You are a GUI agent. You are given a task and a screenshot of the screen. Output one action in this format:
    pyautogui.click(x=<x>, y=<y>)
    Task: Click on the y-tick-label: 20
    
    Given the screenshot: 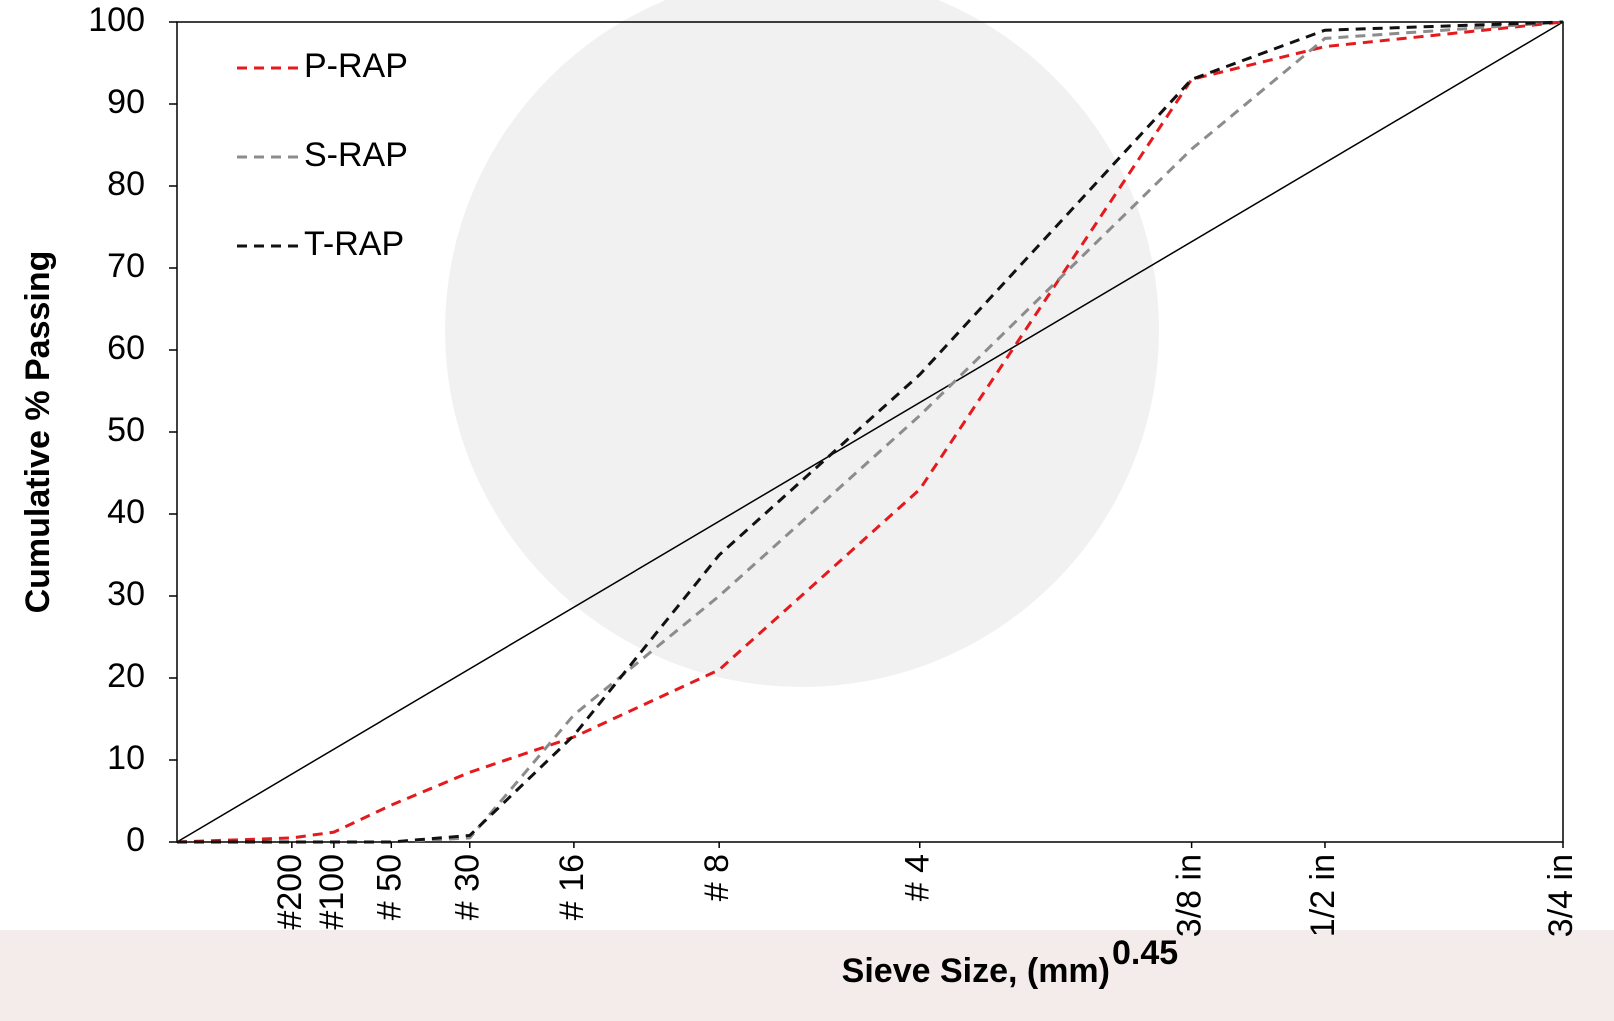 What is the action you would take?
    pyautogui.click(x=126, y=676)
    